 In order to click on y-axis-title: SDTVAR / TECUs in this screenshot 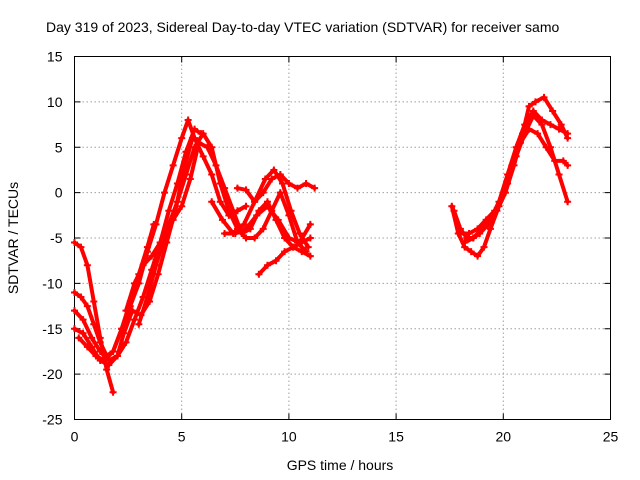, I will do `click(13, 238)`.